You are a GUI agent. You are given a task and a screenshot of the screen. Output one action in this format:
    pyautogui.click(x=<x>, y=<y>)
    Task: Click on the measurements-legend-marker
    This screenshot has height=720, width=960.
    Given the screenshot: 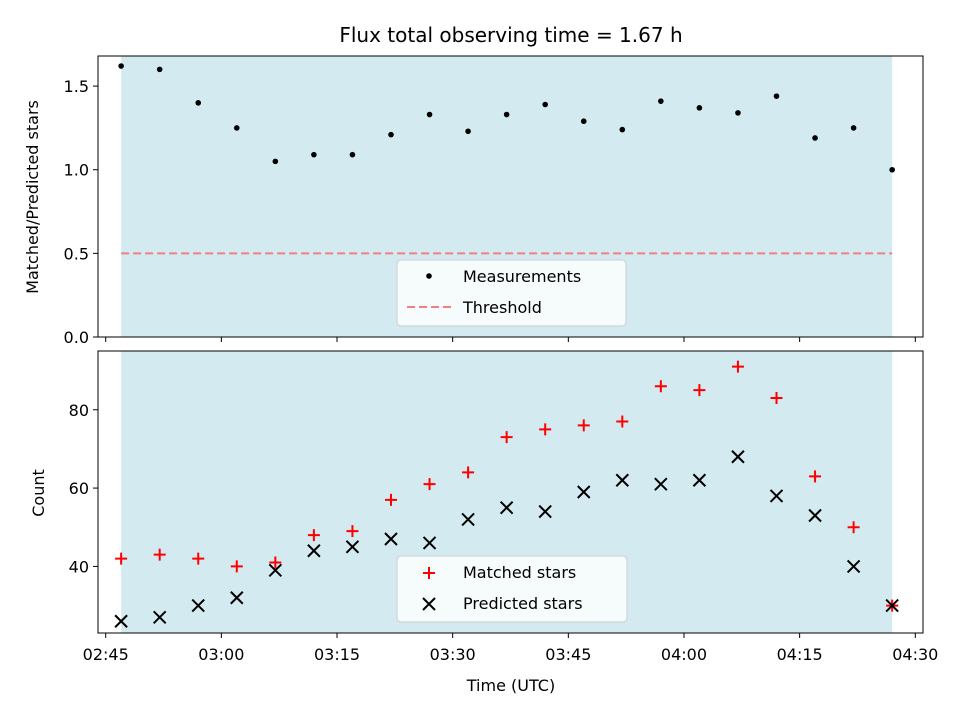 What is the action you would take?
    pyautogui.click(x=429, y=276)
    